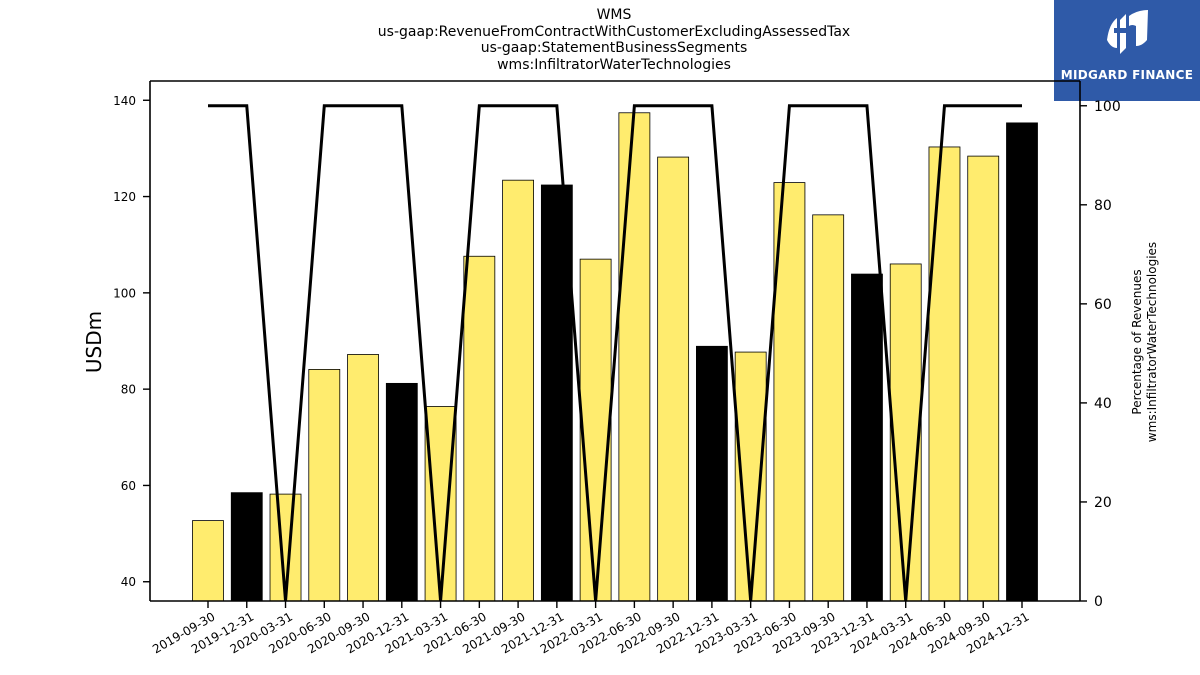 The image size is (1200, 675). What do you see at coordinates (94, 342) in the screenshot?
I see `y-axis-label: USDm` at bounding box center [94, 342].